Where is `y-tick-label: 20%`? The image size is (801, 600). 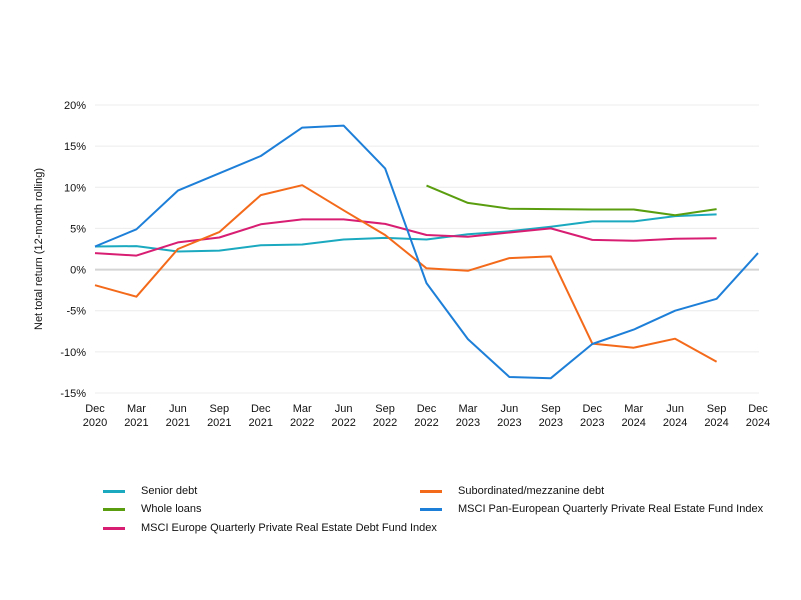
y-tick-label: 20% is located at coordinates (75, 106).